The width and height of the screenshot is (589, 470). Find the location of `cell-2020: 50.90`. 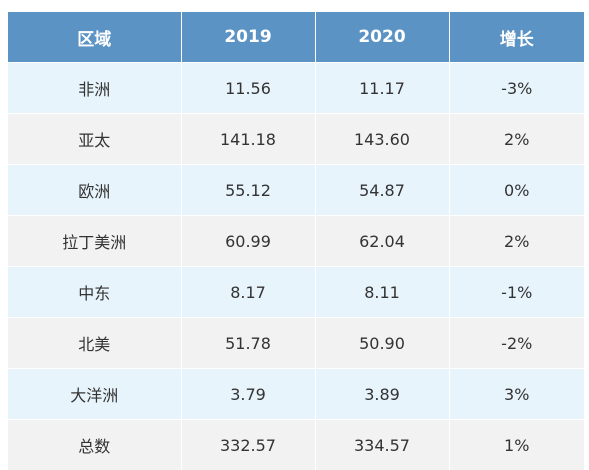

cell-2020: 50.90 is located at coordinates (382, 343).